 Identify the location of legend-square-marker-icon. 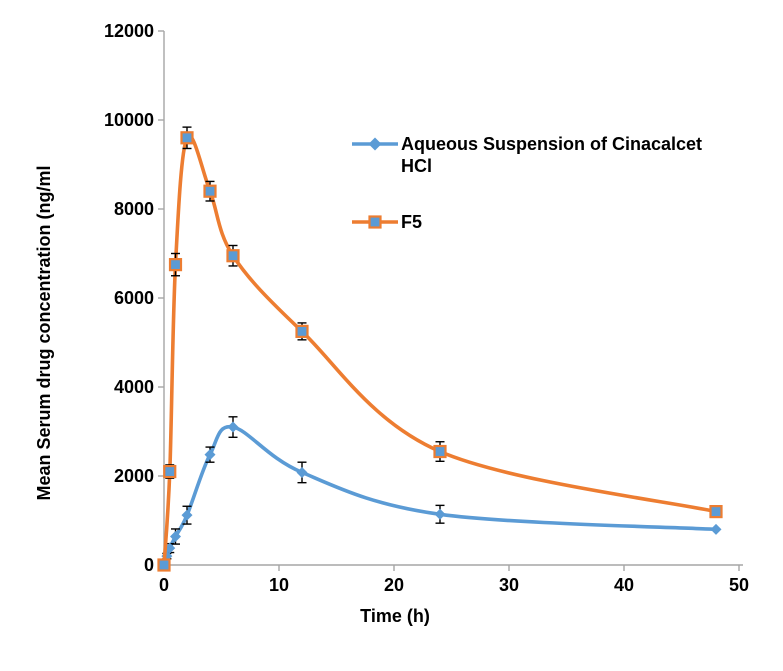
(375, 222).